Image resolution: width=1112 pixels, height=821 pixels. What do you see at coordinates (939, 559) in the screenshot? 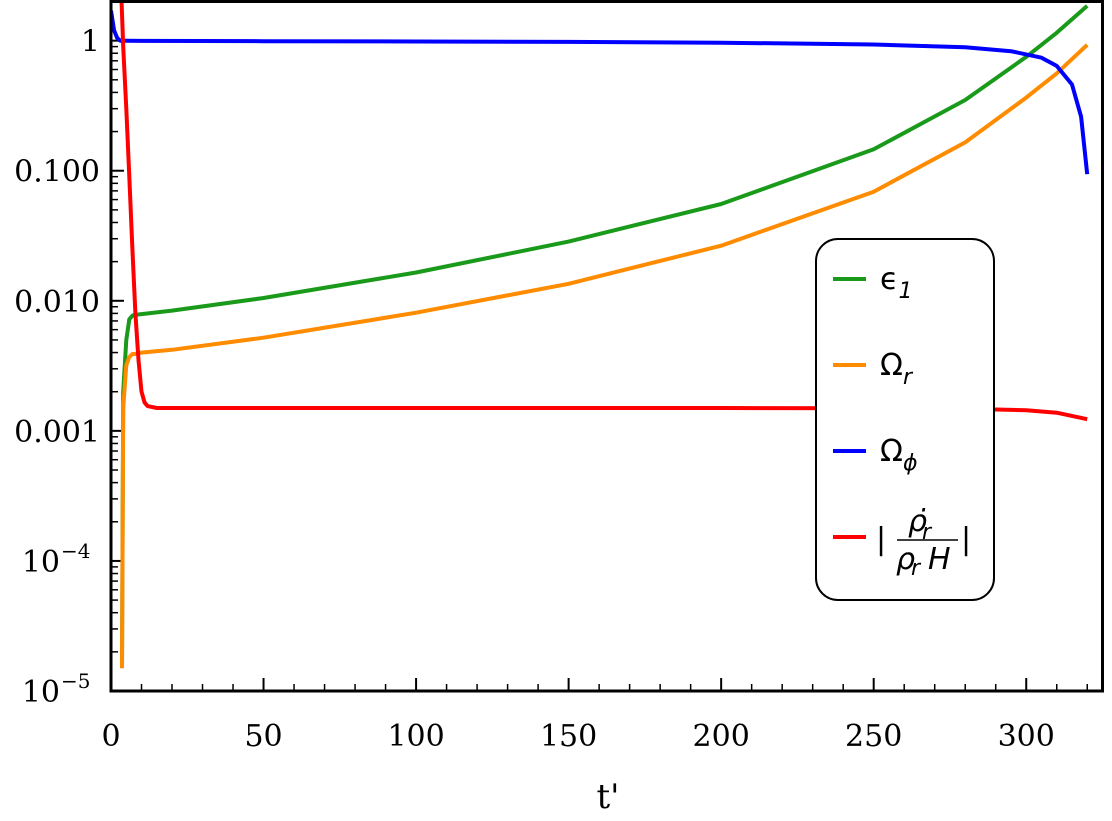
I see `svg-text: H` at bounding box center [939, 559].